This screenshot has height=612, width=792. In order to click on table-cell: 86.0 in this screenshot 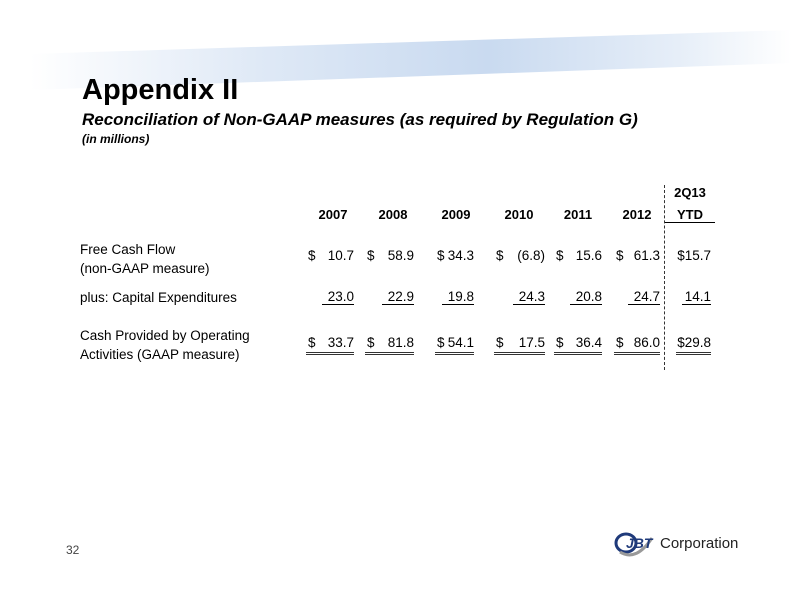, I will do `click(637, 345)`.